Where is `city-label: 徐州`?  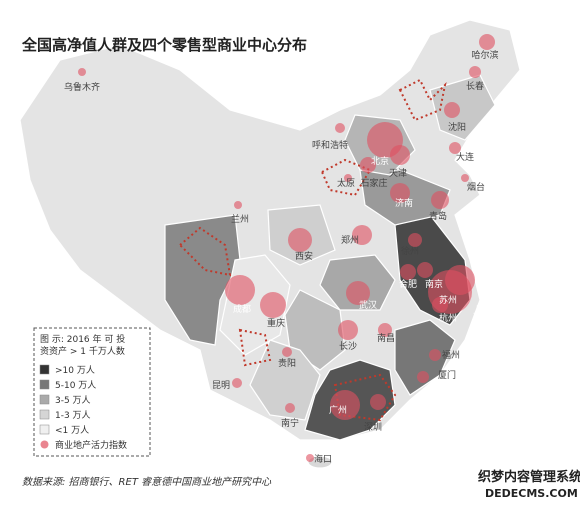 city-label: 徐州 is located at coordinates (410, 251).